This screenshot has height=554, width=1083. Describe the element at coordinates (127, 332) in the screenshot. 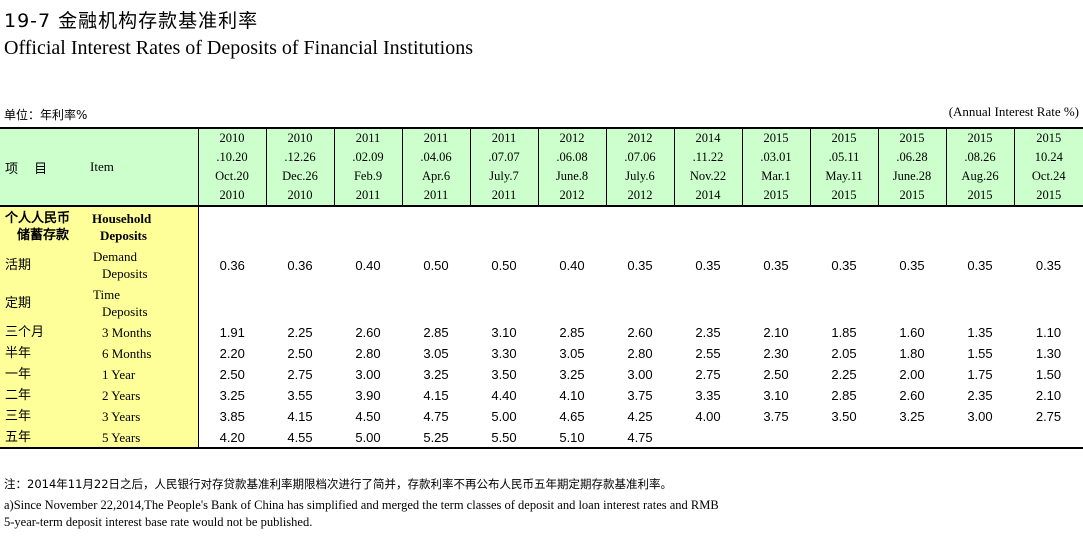

I see `row-label-en-line: 3 Months` at that location.